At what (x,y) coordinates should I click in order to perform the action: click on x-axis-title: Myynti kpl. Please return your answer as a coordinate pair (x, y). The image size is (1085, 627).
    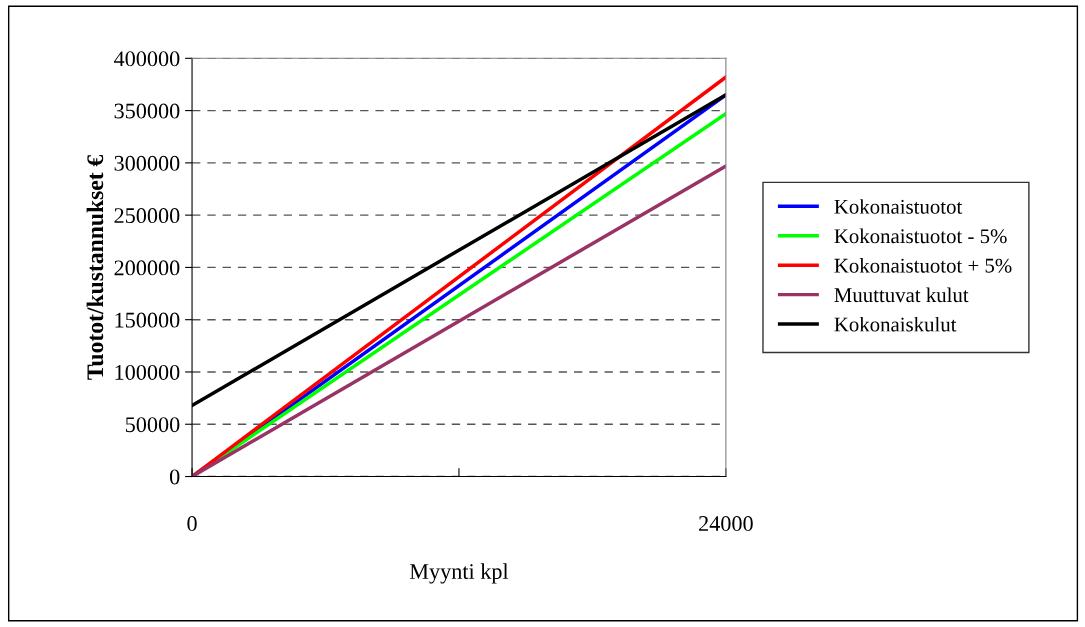
    Looking at the image, I should click on (459, 573).